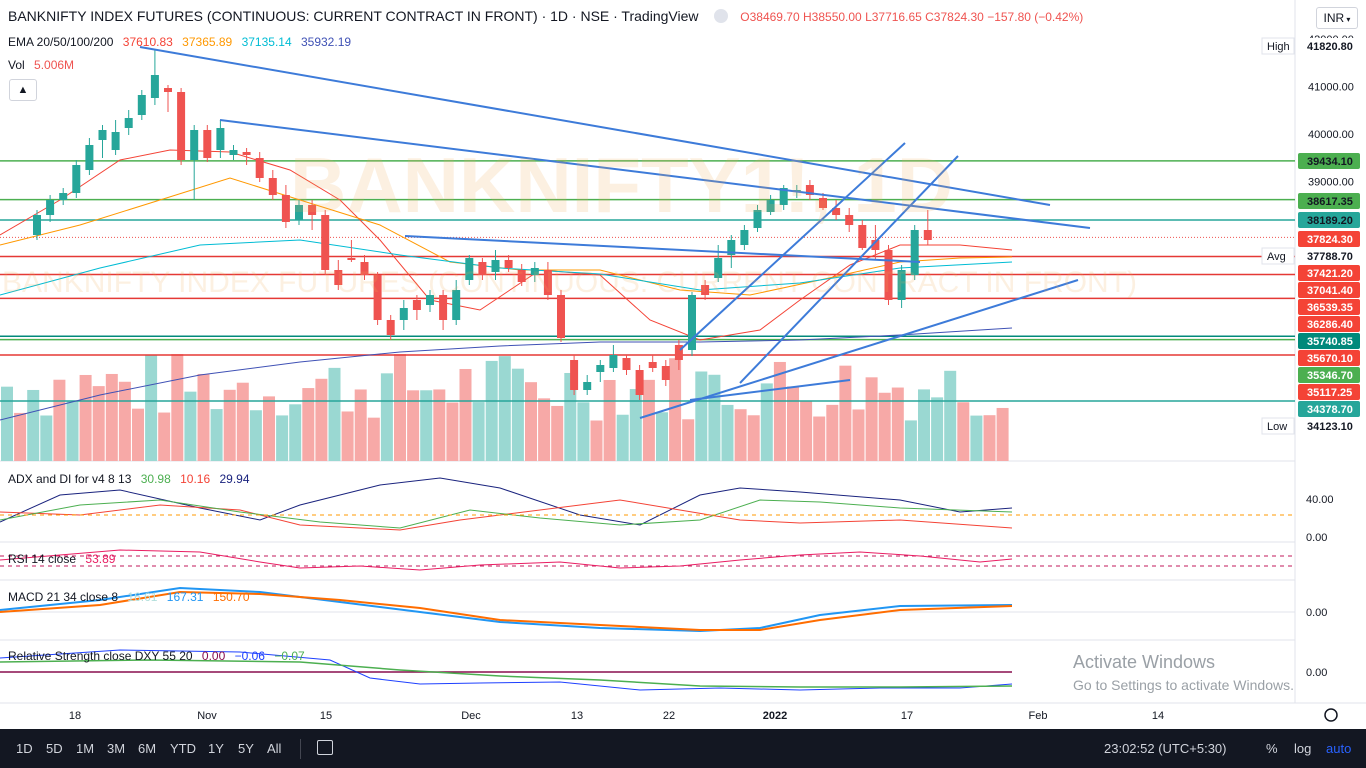 This screenshot has width=1366, height=768. I want to click on time-axis-tick: Feb, so click(1038, 716).